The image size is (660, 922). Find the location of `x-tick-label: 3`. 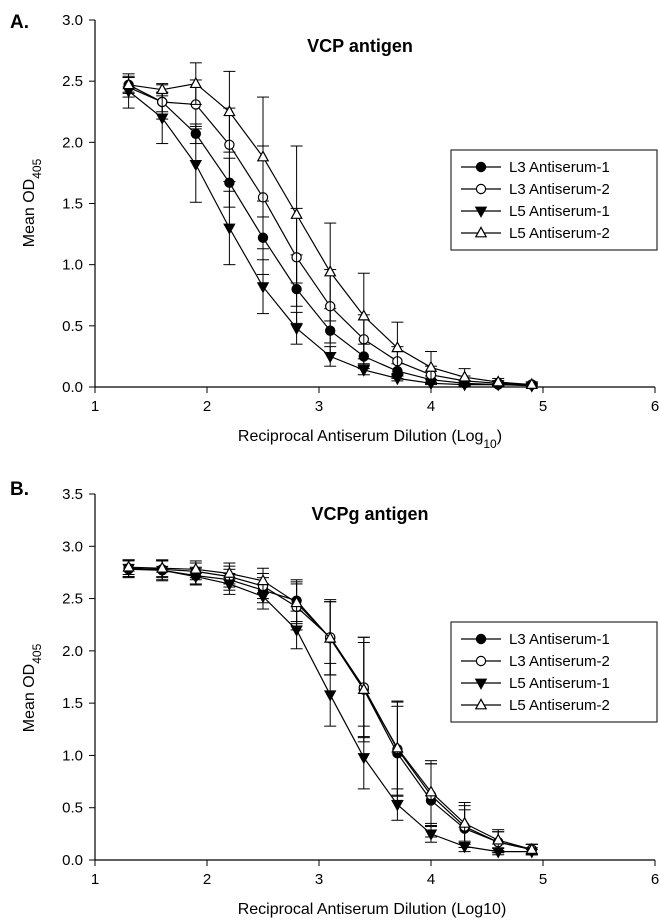

x-tick-label: 3 is located at coordinates (319, 879).